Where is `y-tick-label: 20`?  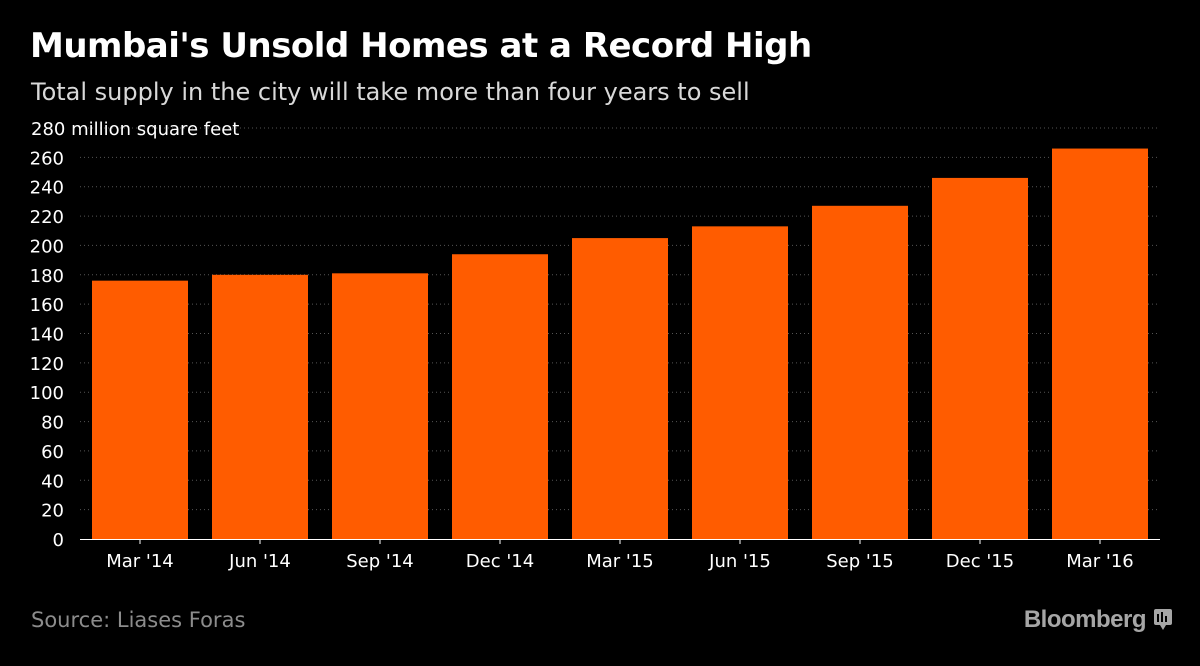
y-tick-label: 20 is located at coordinates (52, 511).